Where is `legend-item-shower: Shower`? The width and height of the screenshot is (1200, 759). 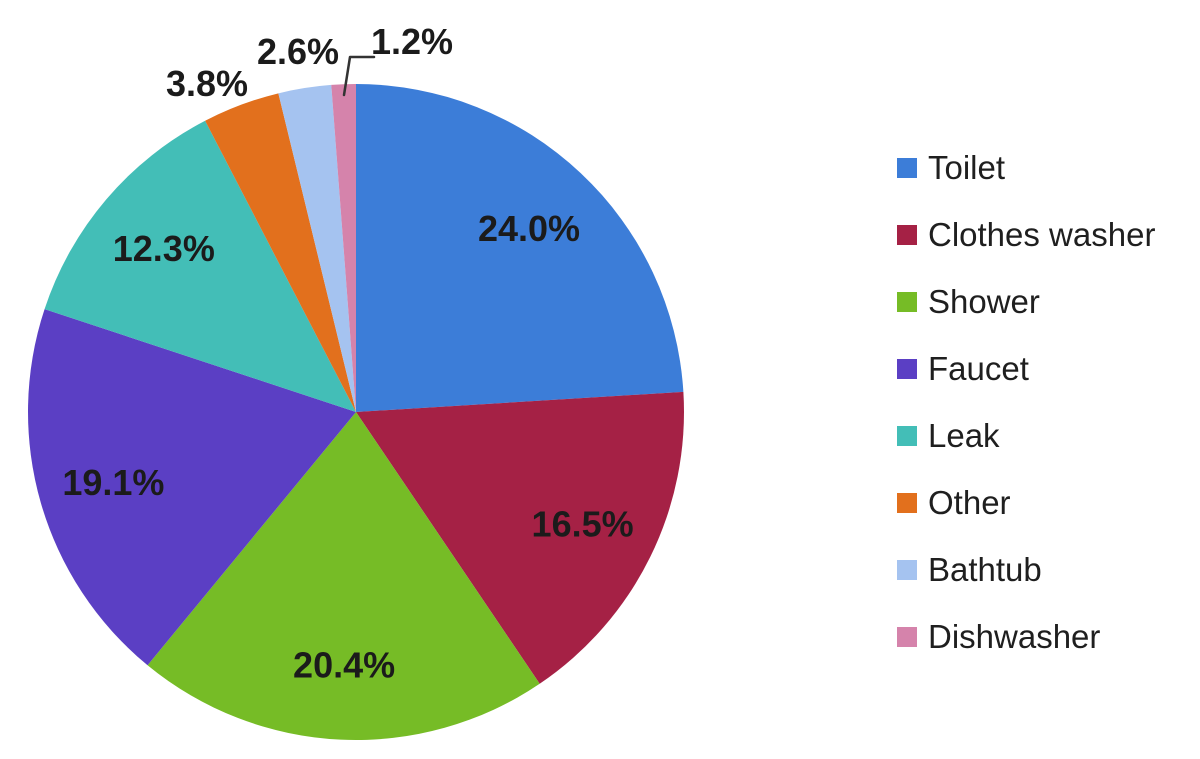 legend-item-shower: Shower is located at coordinates (1026, 302).